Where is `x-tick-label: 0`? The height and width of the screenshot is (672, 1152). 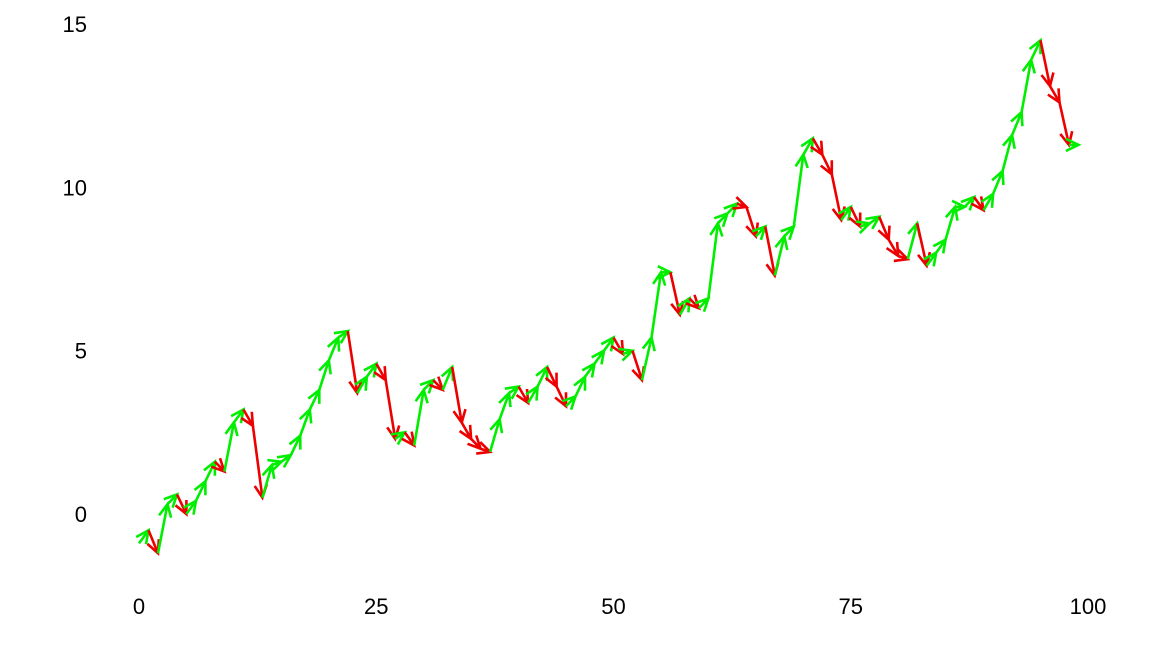
x-tick-label: 0 is located at coordinates (139, 606).